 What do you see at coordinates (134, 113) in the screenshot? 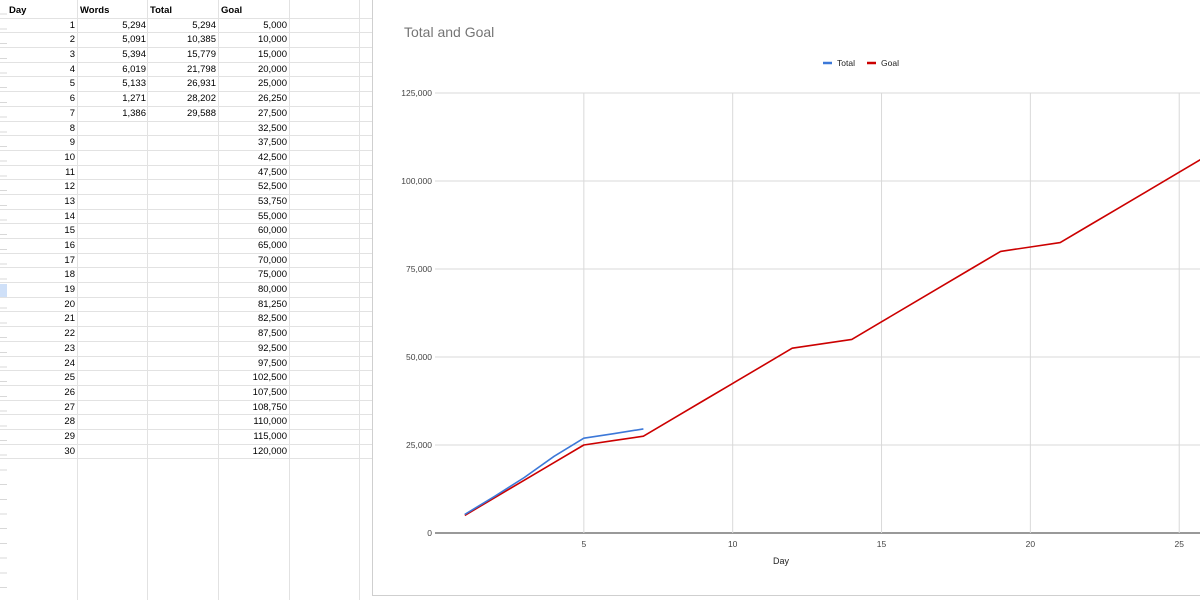
I see `cell-words: 1,386` at bounding box center [134, 113].